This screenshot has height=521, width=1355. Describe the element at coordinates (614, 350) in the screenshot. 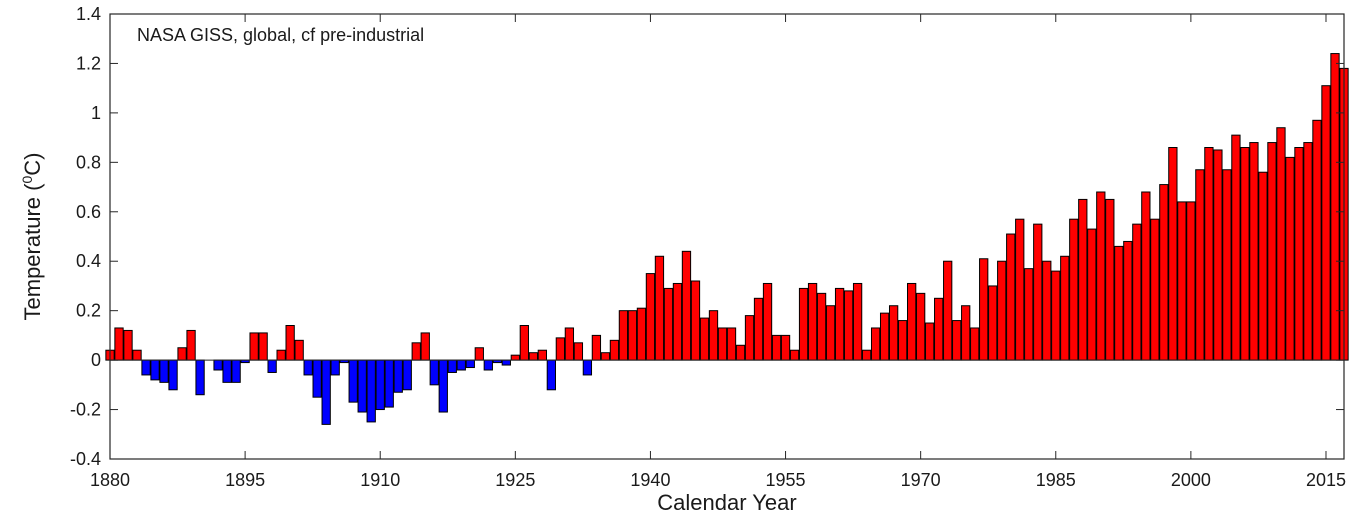

I see `bar-1936` at that location.